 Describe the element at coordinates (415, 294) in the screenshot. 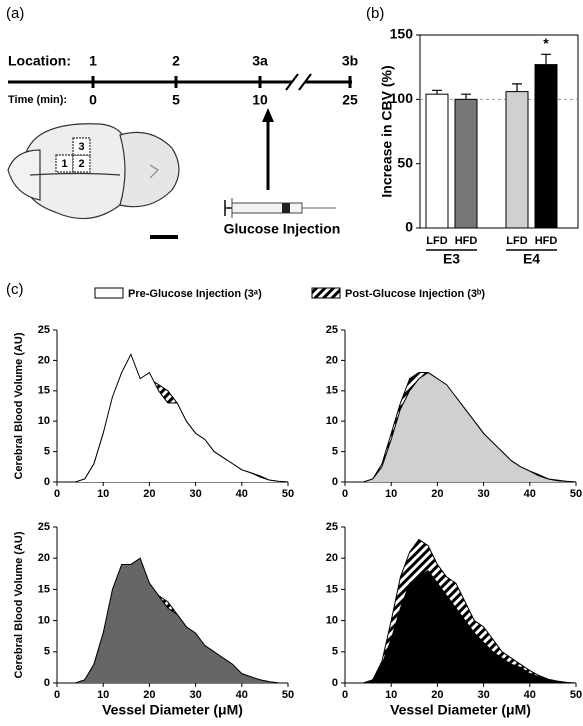

I see `legend-label: Post-Glucose Injection (3ᵇ)` at that location.